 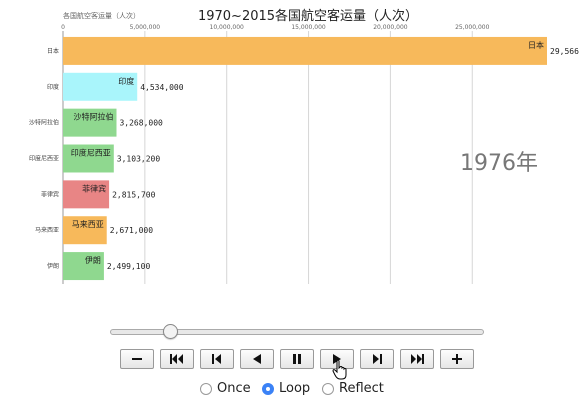 What do you see at coordinates (101, 15) in the screenshot?
I see `axis-title: 各国航空客运量（人次）` at bounding box center [101, 15].